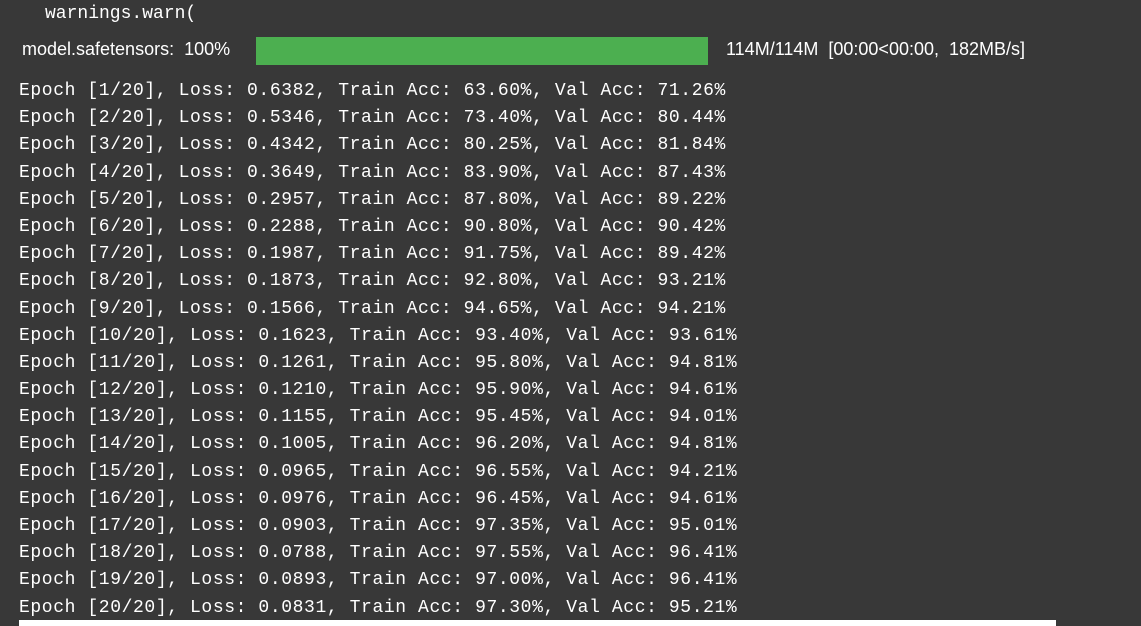 This screenshot has width=1141, height=626. What do you see at coordinates (537, 623) in the screenshot?
I see `output-scrollbar` at bounding box center [537, 623].